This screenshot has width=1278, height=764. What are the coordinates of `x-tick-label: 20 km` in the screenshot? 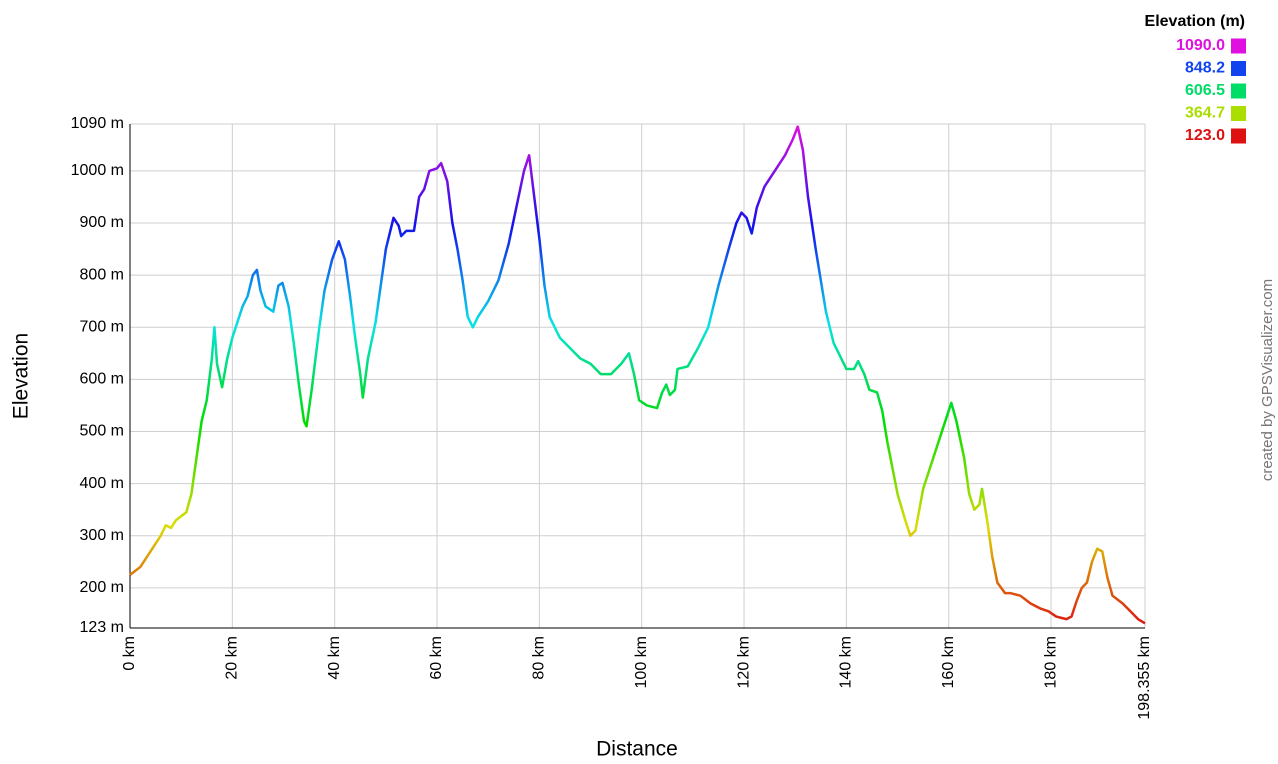 It's located at (232, 658).